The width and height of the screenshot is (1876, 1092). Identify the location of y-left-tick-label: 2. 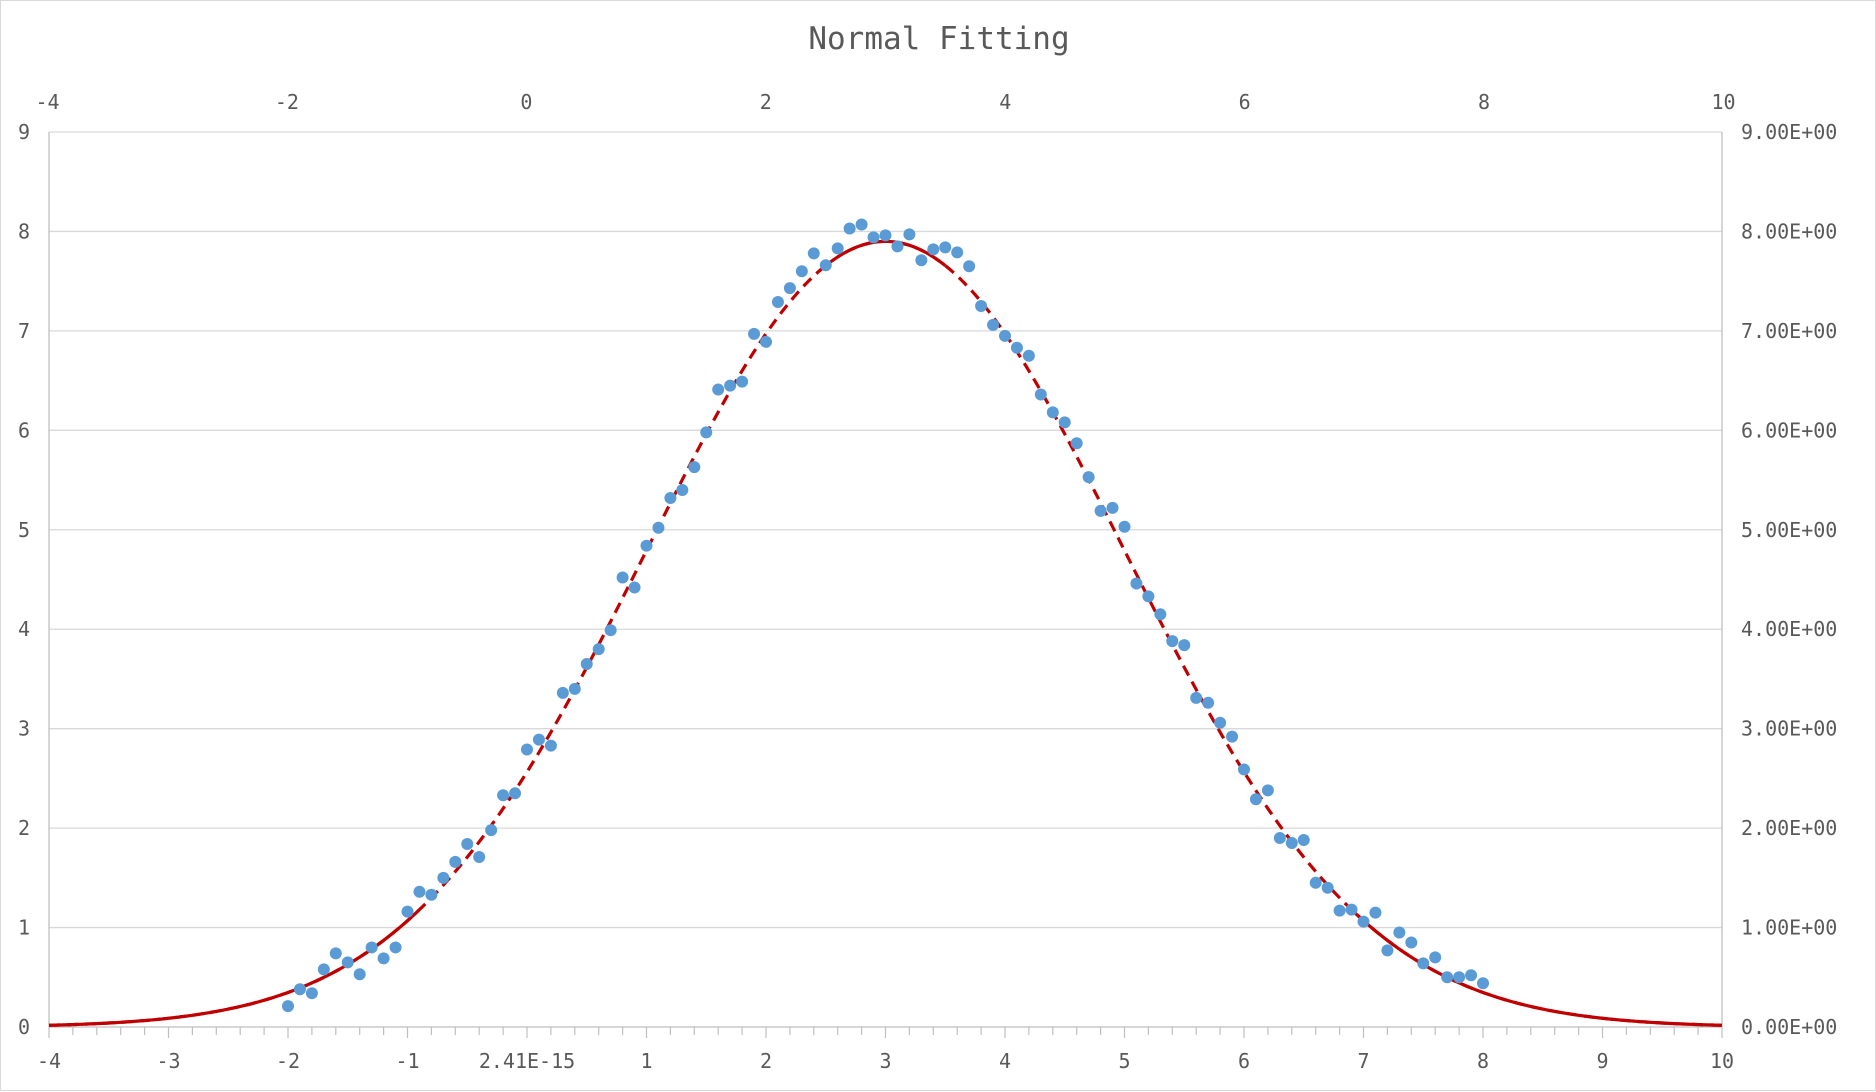
(24, 828).